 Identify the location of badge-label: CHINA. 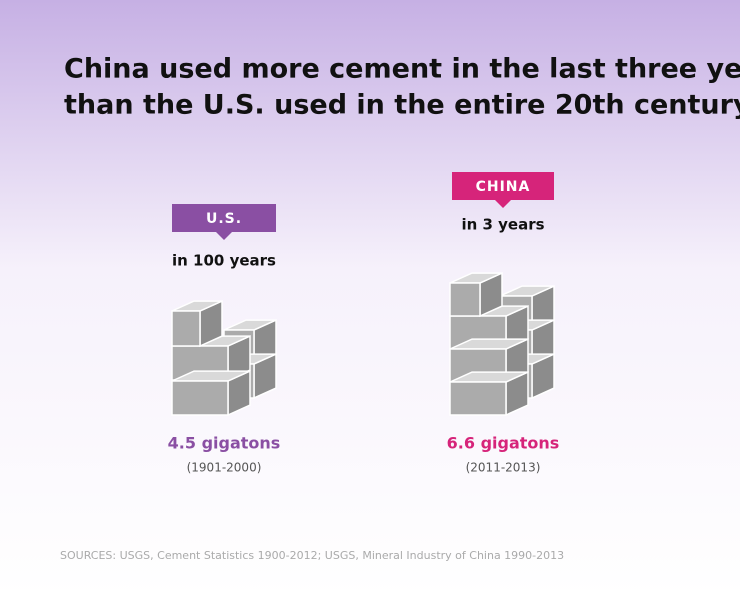
(503, 187).